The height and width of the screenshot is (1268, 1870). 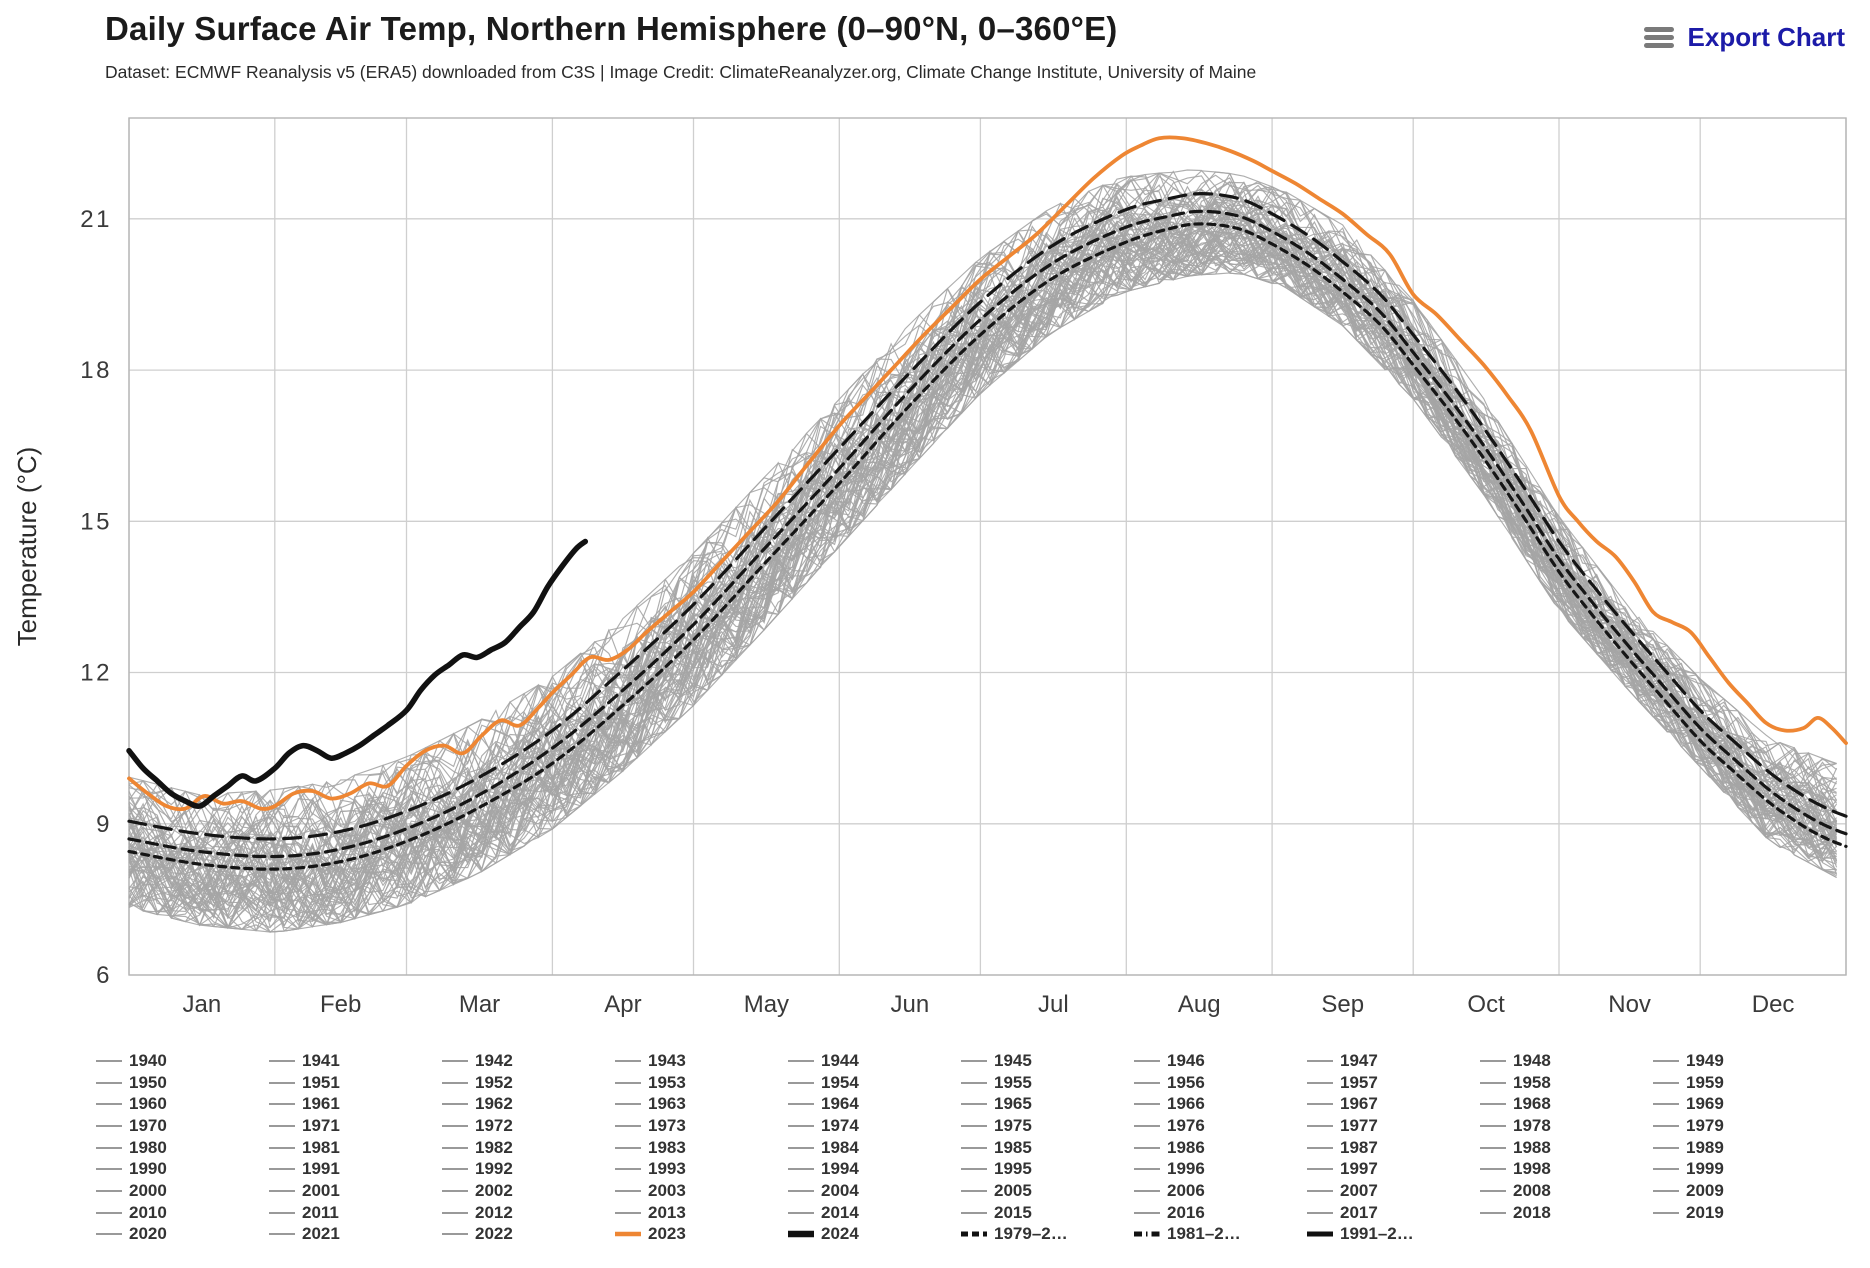 What do you see at coordinates (528, 1148) in the screenshot?
I see `legend-item-1982: 1982` at bounding box center [528, 1148].